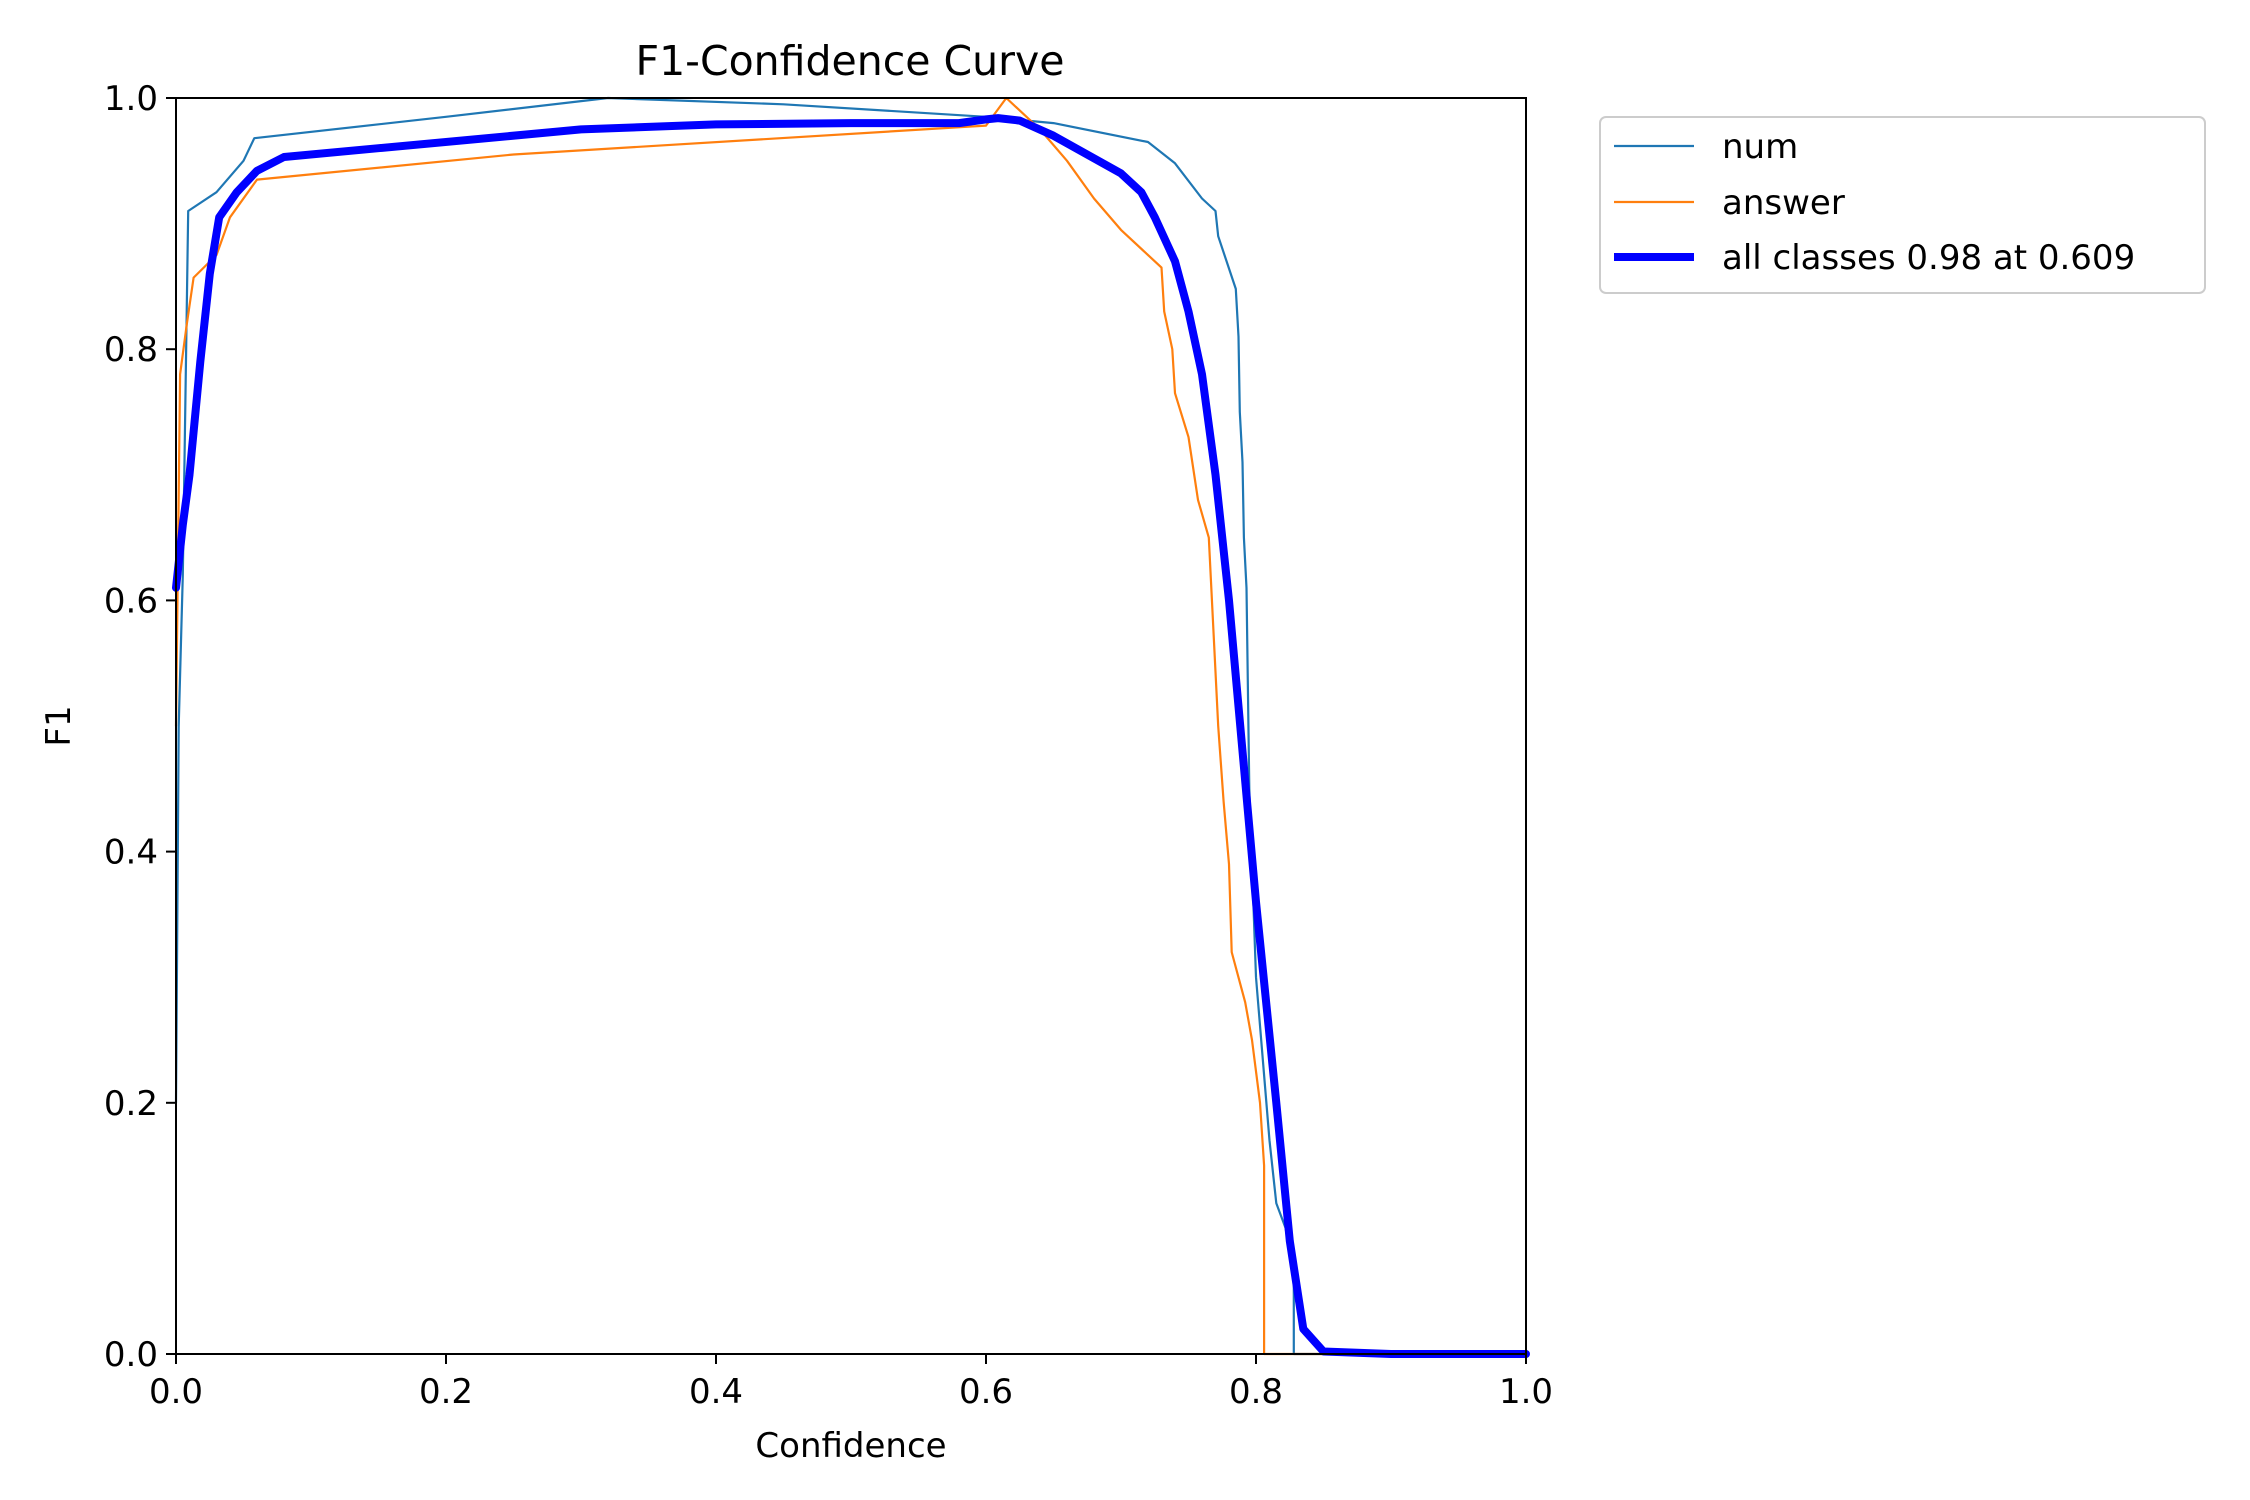  I want to click on y-tick-label: 0.8, so click(131, 350).